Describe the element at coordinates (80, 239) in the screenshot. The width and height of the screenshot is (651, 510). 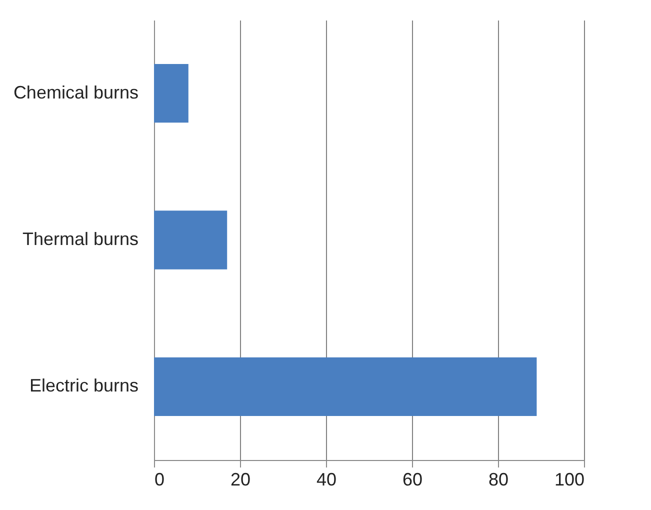
I see `y-tick-label: Thermal burns` at that location.